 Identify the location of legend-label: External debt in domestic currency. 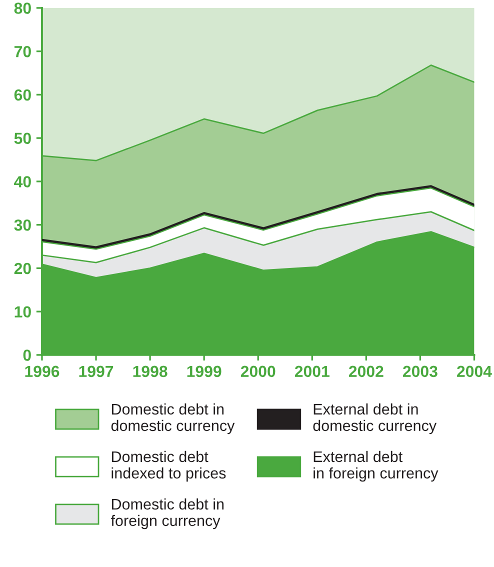
(375, 418).